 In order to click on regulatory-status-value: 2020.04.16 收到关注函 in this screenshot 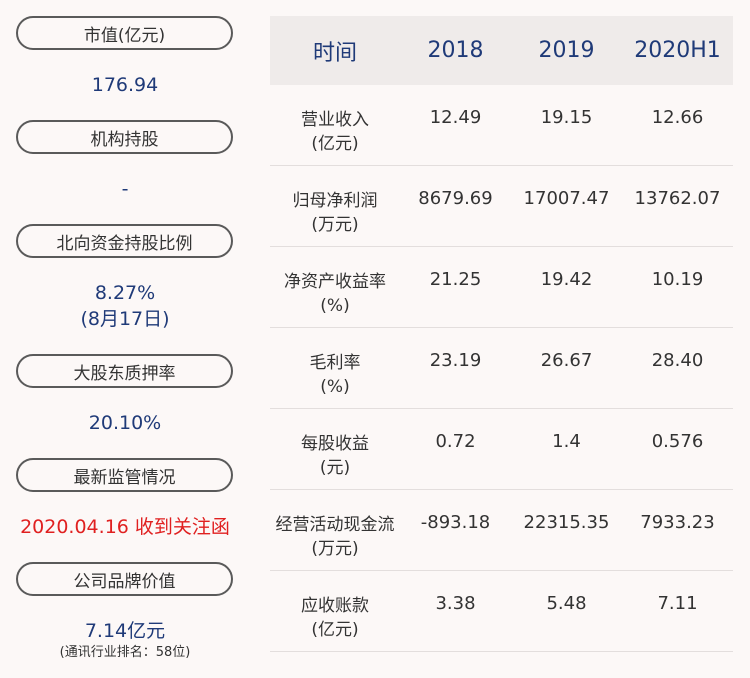, I will do `click(125, 527)`.